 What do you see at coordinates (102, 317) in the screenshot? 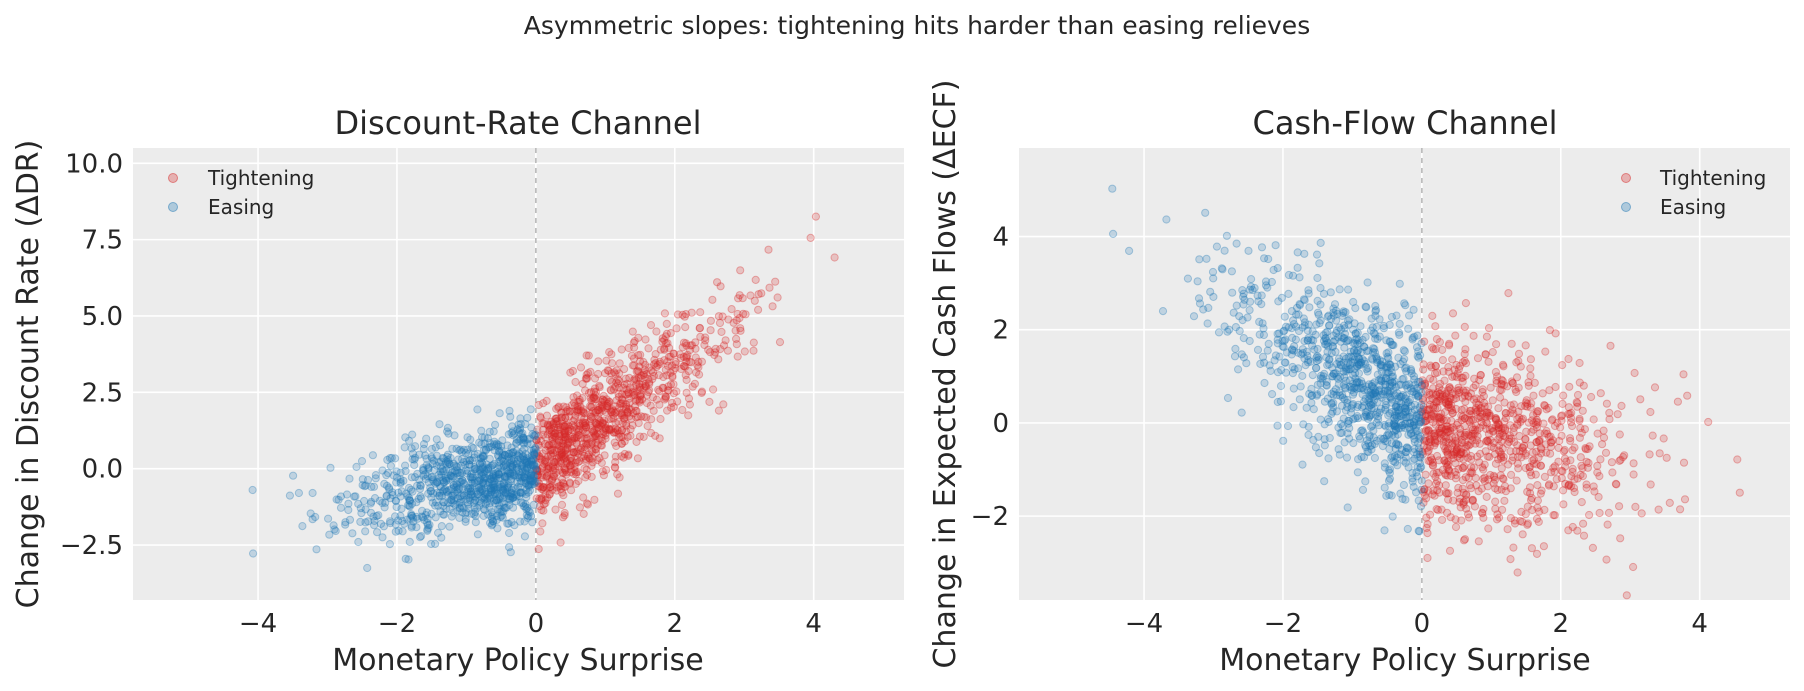
I see `y-tick-label: 5.0` at bounding box center [102, 317].